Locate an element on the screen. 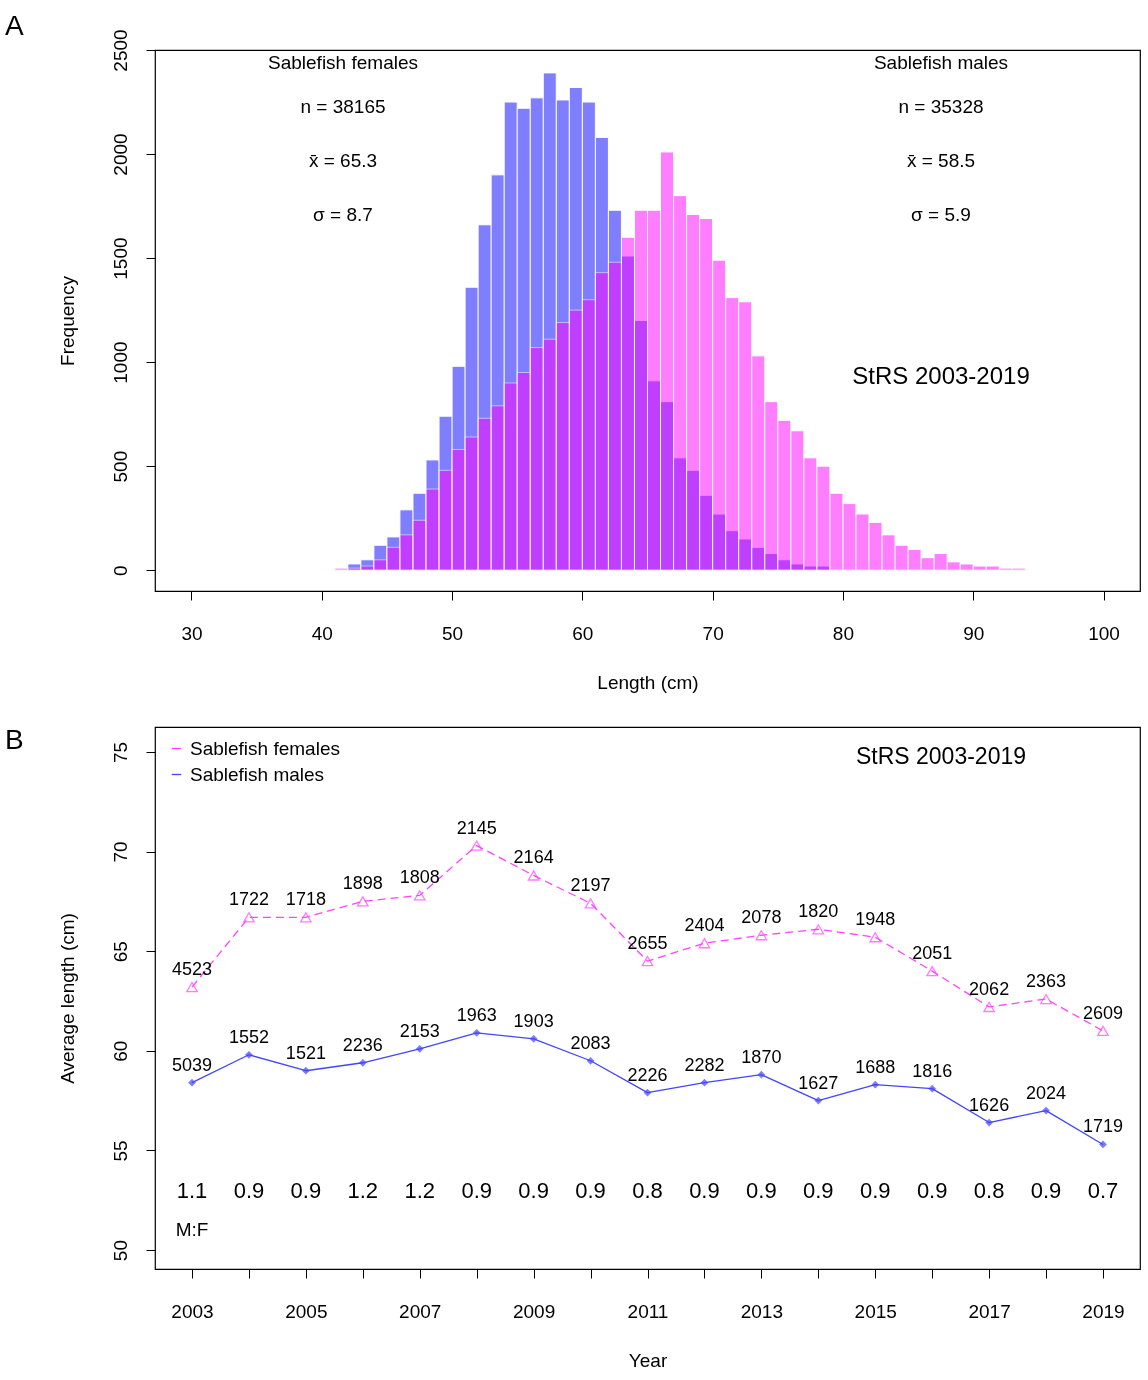 Image resolution: width=1148 pixels, height=1380 pixels. y-tick-label: 1000 is located at coordinates (120, 362).